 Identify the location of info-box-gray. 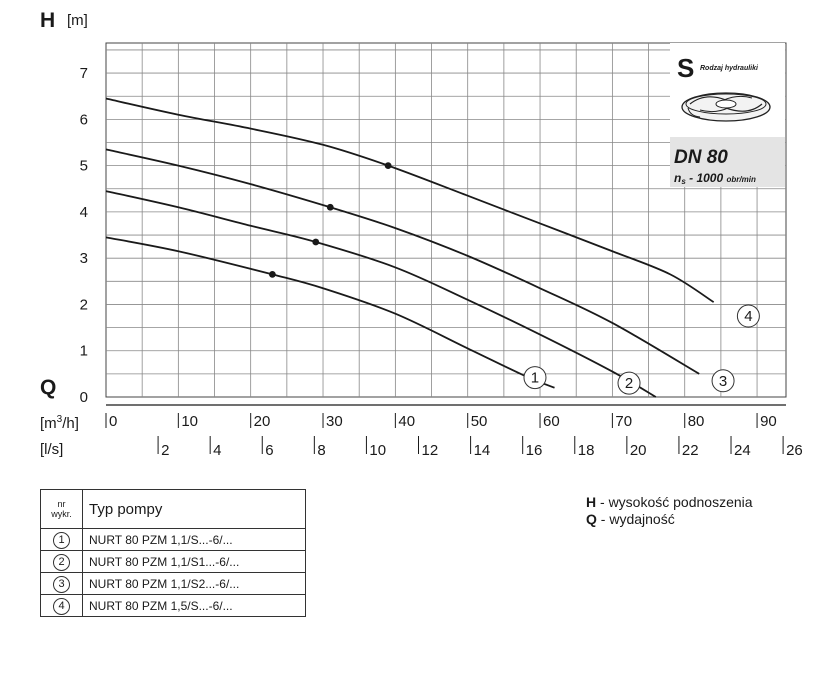
(727, 162).